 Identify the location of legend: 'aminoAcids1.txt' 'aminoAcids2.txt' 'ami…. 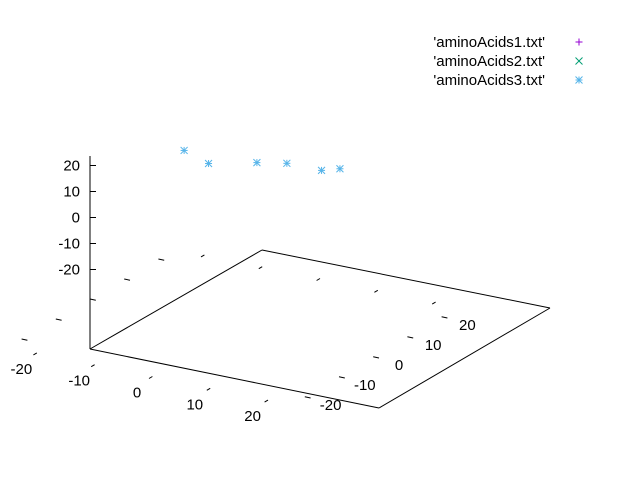
(508, 61).